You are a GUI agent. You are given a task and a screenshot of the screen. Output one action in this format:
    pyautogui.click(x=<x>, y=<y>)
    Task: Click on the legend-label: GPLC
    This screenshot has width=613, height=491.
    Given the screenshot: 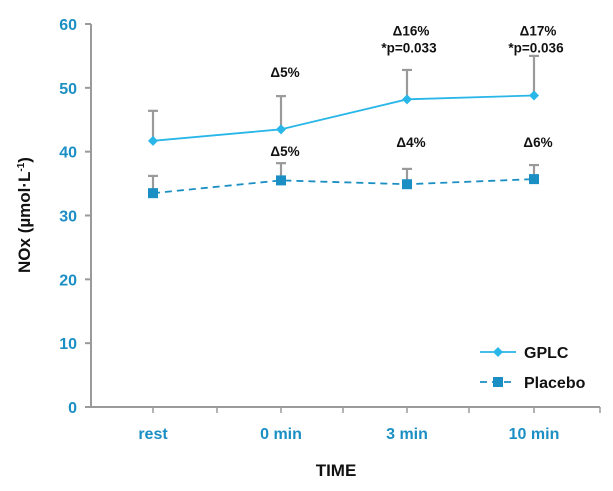 What is the action you would take?
    pyautogui.click(x=546, y=353)
    